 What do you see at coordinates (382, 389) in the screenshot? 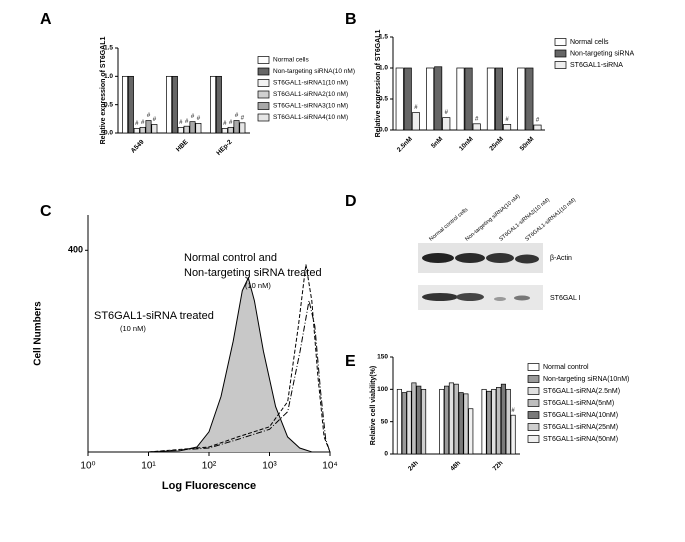
I see `y-tick-label: 100` at bounding box center [382, 389].